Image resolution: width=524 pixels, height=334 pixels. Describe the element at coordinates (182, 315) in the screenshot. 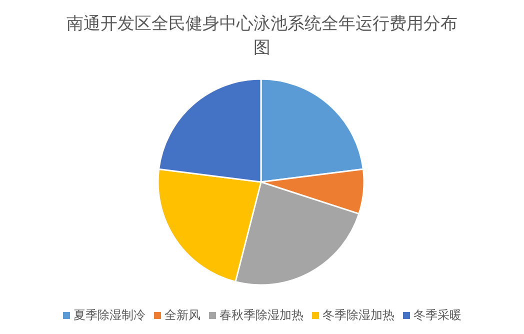

I see `legend-label: 全新风` at that location.